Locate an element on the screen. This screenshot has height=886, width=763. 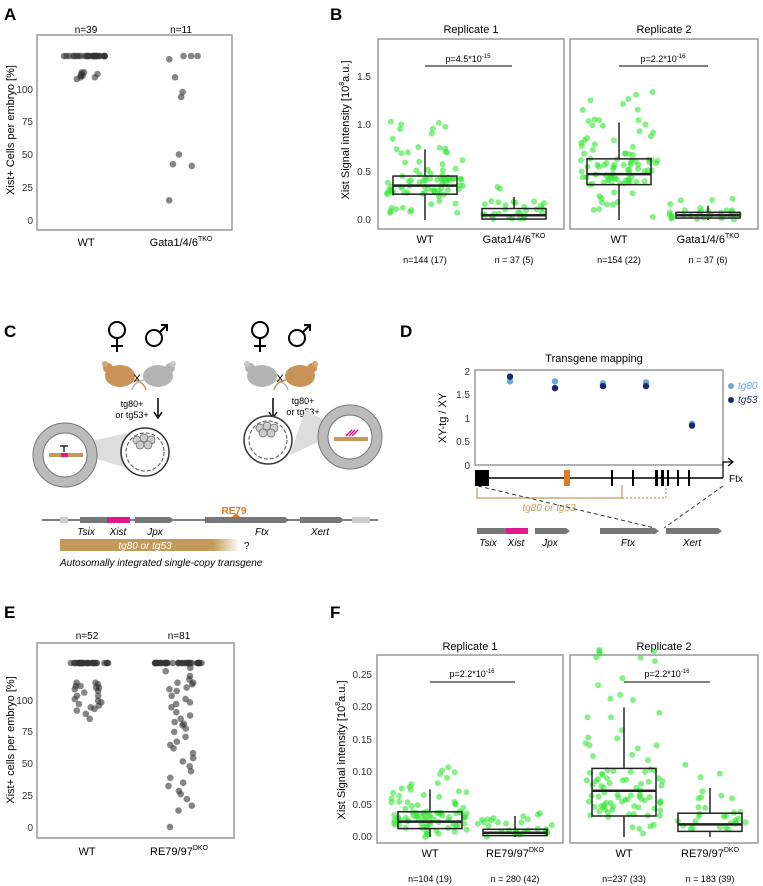
y-tick-label: 0 is located at coordinates (467, 466).